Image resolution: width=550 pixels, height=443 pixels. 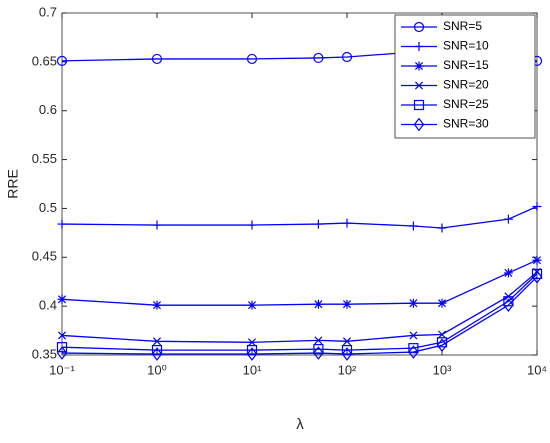 I want to click on y-tick-label: 0.55, so click(x=44, y=158).